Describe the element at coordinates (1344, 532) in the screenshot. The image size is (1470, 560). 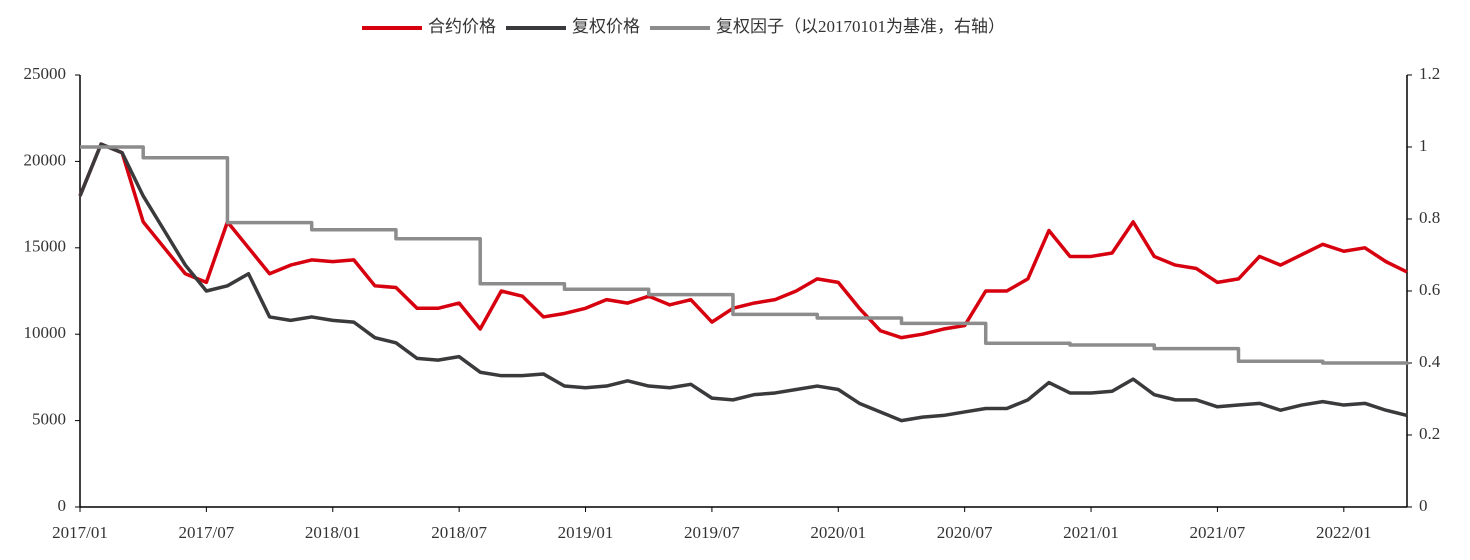
I see `x-tick-label: 2022/01` at that location.